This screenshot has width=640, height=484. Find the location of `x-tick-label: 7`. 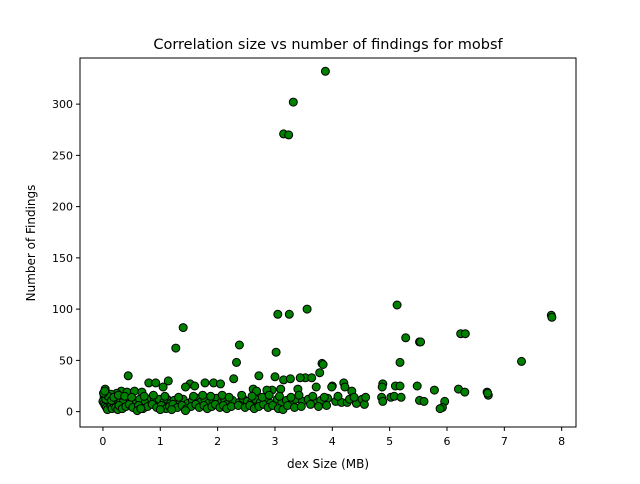

x-tick-label: 7 is located at coordinates (504, 441).